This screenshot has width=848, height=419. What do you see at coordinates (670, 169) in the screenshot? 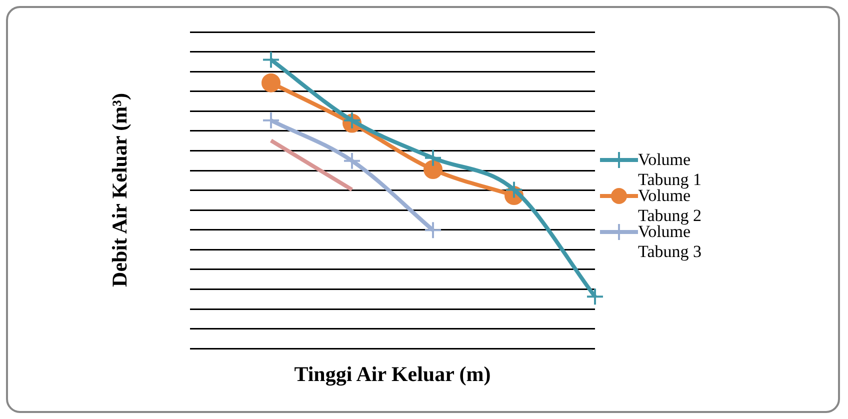
I see `legend-label: Volume Tabung 1` at bounding box center [670, 169].